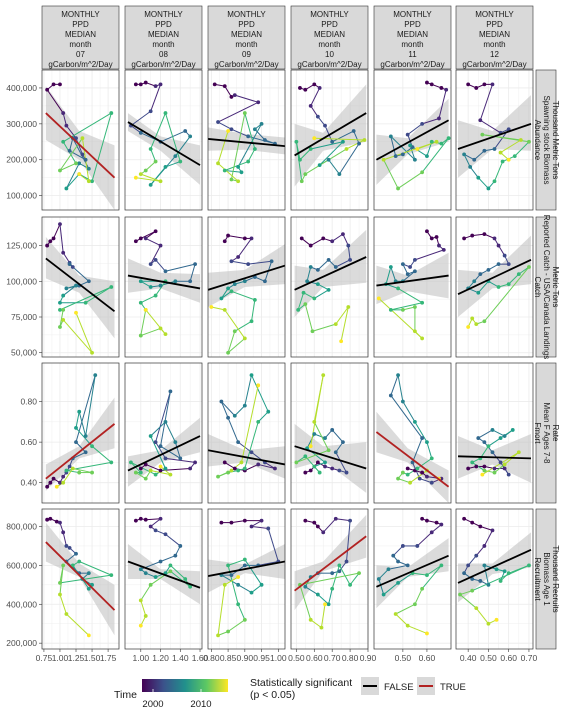 The width and height of the screenshot is (576, 720). What do you see at coordinates (228, 658) in the screenshot?
I see `x-tick-label: 0.85` at bounding box center [228, 658].